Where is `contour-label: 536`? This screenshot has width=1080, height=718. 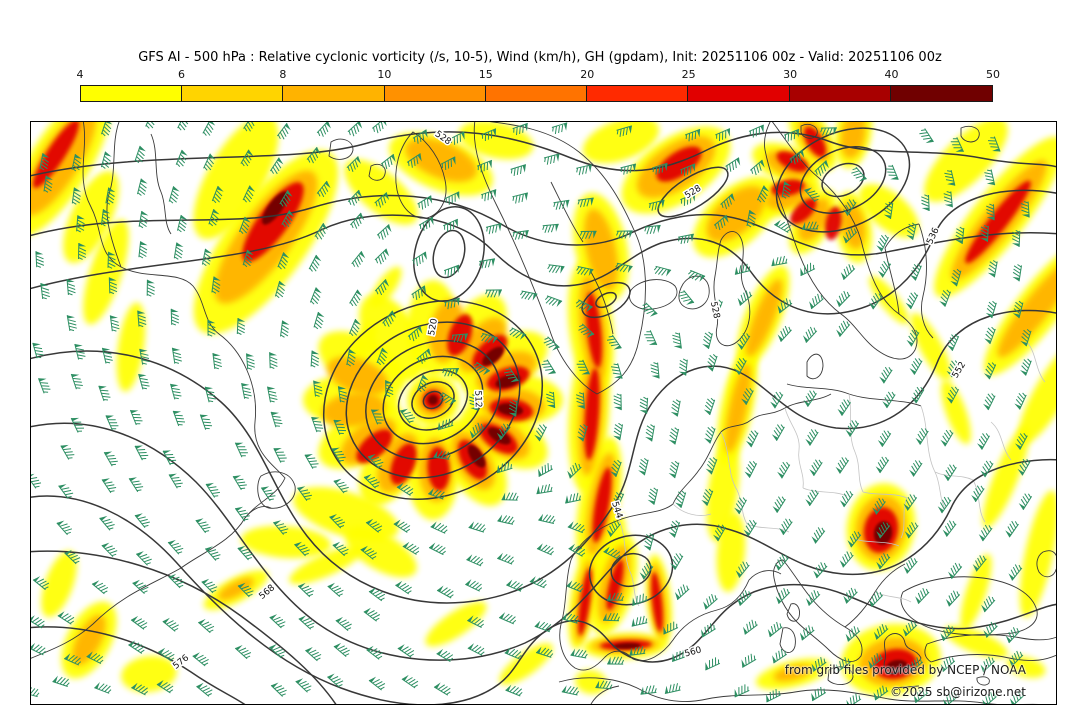 contour-label: 536 is located at coordinates (933, 236).